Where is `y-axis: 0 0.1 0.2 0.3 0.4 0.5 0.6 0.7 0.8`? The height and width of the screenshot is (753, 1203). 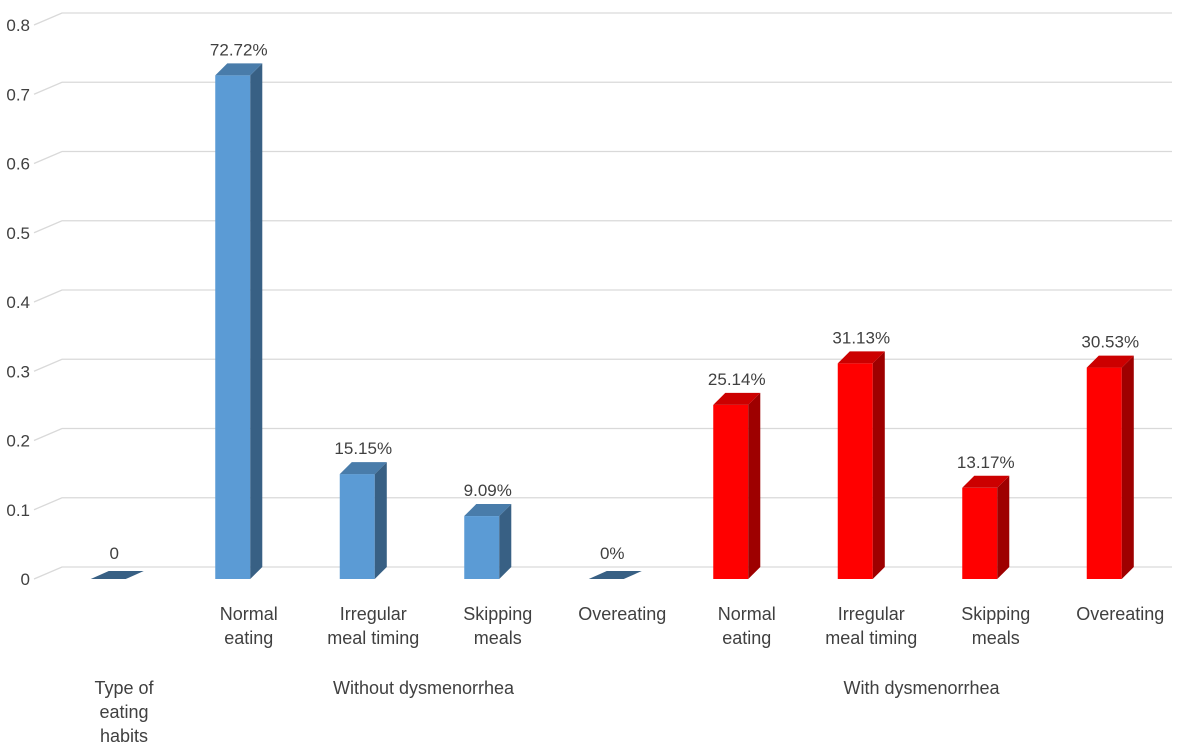 y-axis: 0 0.1 0.2 0.3 0.4 0.5 0.6 0.7 0.8 is located at coordinates (18, 302).